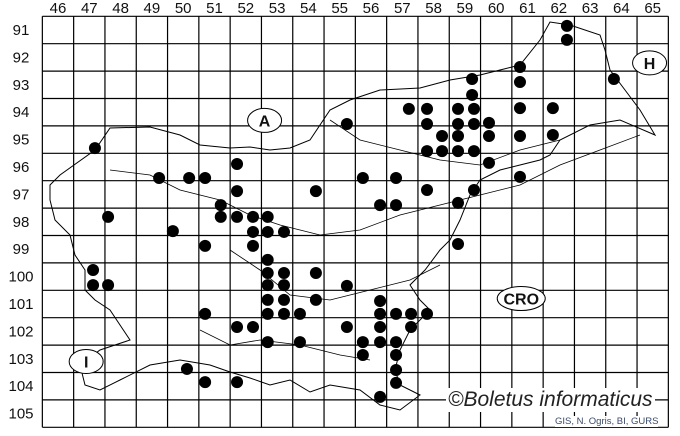 The height and width of the screenshot is (436, 680). I want to click on column-label: 60, so click(496, 8).